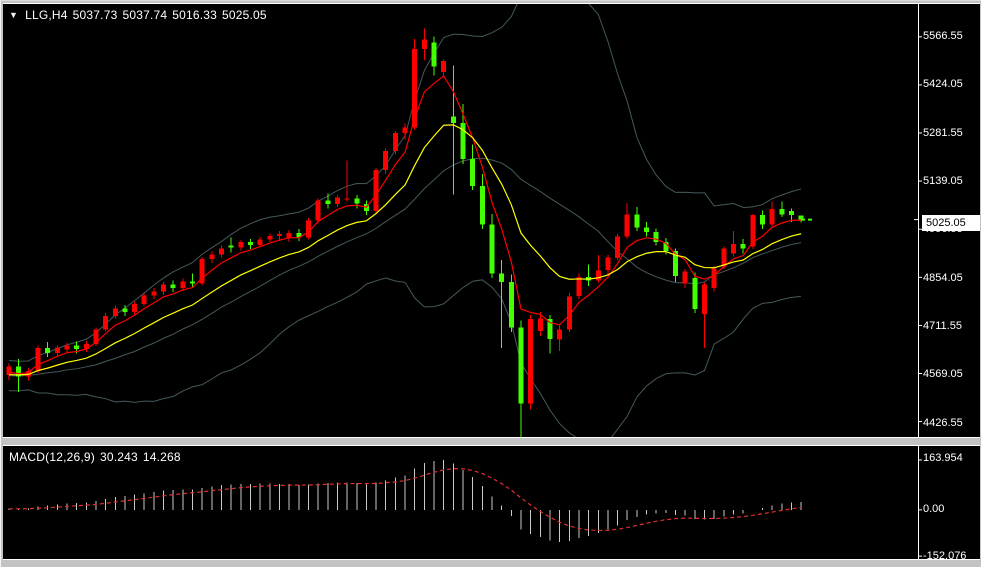 The width and height of the screenshot is (981, 567). What do you see at coordinates (943, 84) in the screenshot?
I see `price-axis-label: 5424.05` at bounding box center [943, 84].